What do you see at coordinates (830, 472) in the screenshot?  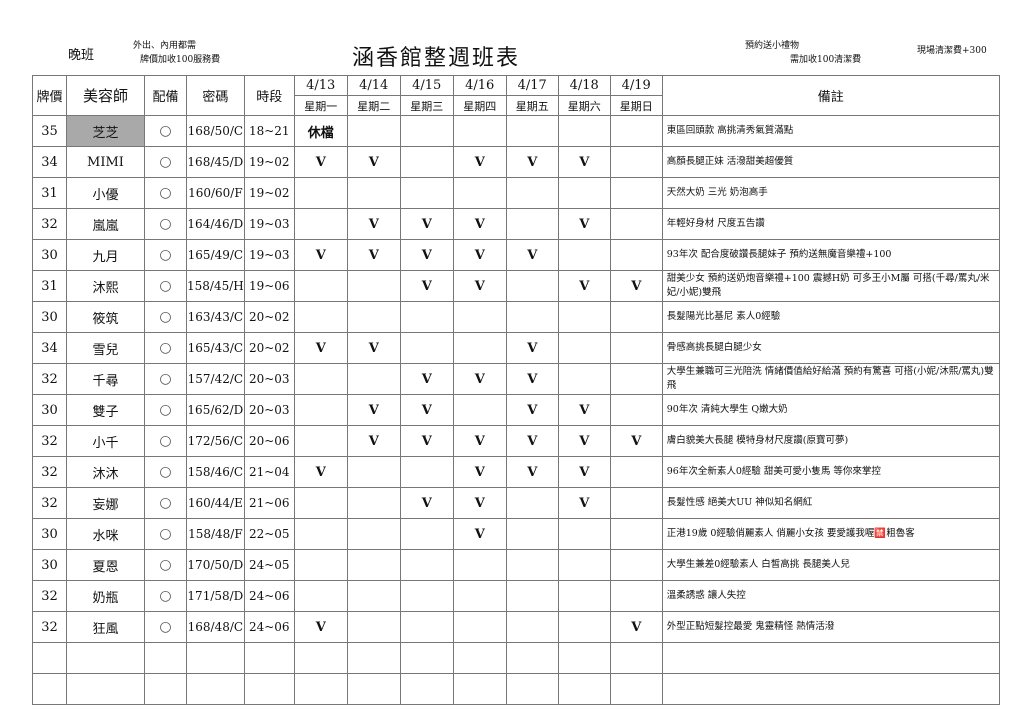 I see `remark-cell: 96年次全新素人0經驗 甜美可愛小隻馬 等你來掌控` at bounding box center [830, 472].